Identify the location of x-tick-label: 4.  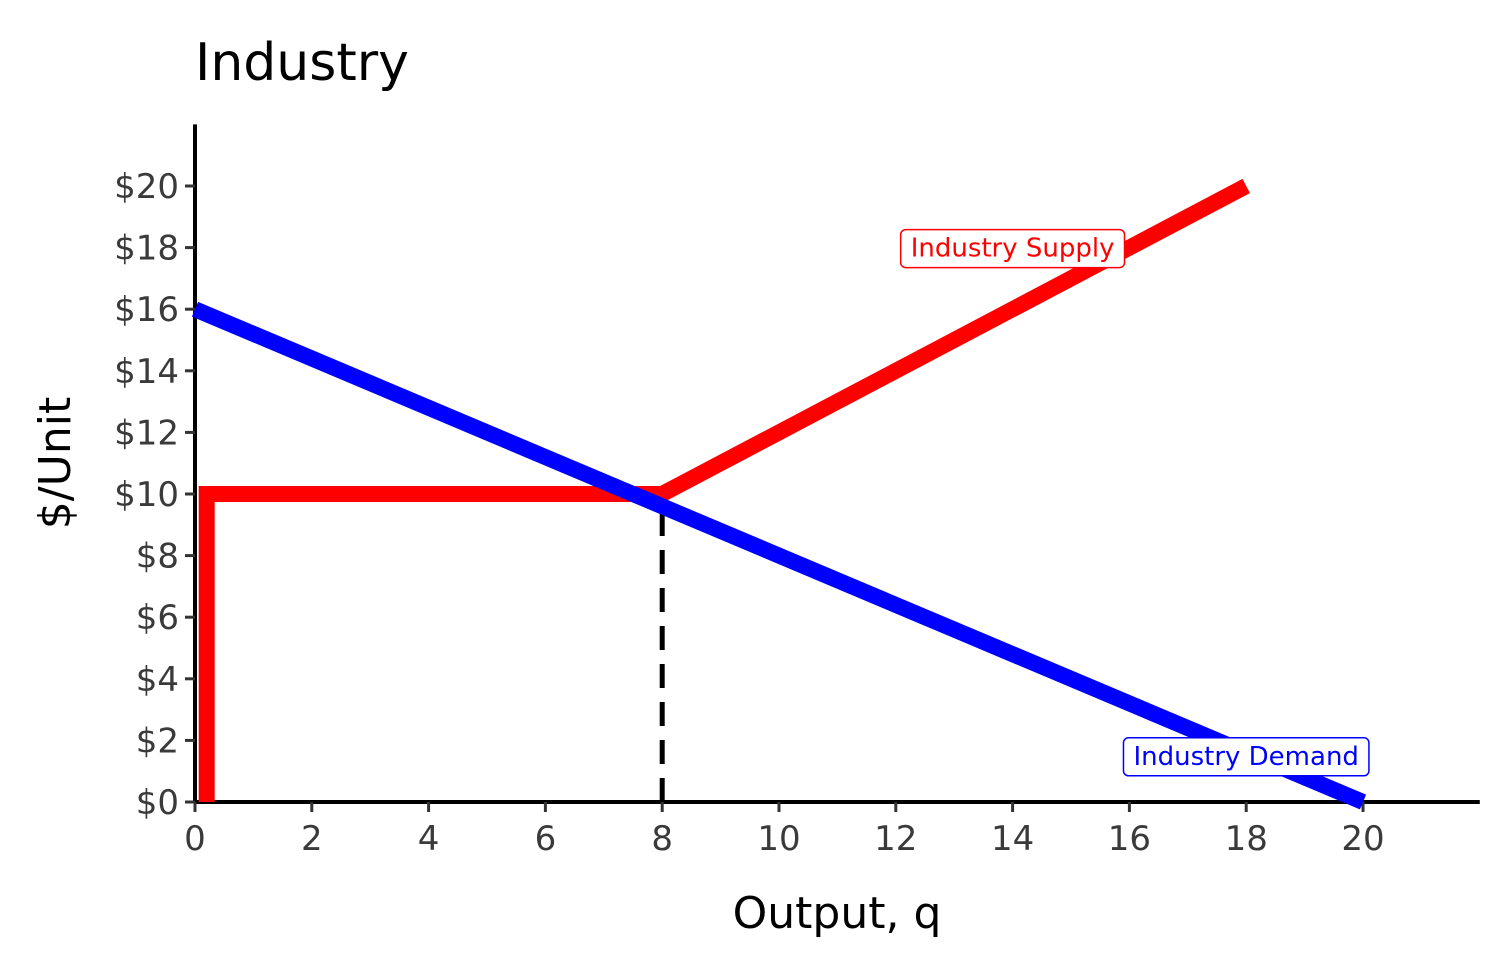
(429, 839).